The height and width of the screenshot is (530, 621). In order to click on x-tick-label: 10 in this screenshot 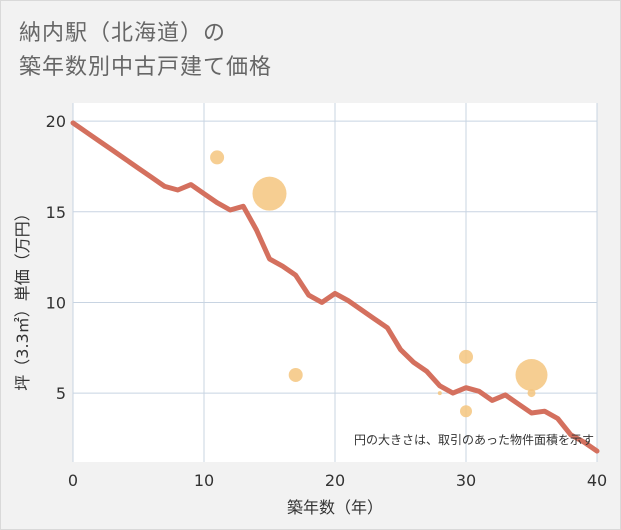, I will do `click(204, 480)`.